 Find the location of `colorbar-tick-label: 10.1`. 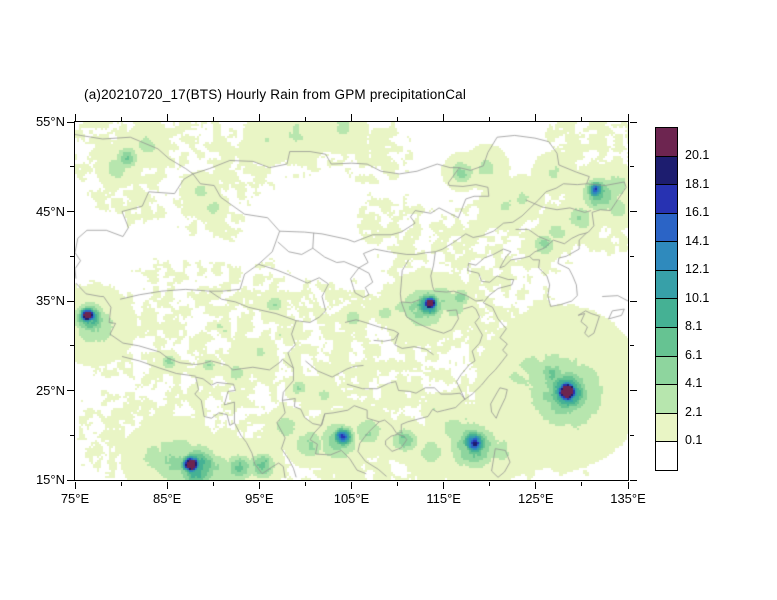

colorbar-tick-label: 10.1 is located at coordinates (697, 297).